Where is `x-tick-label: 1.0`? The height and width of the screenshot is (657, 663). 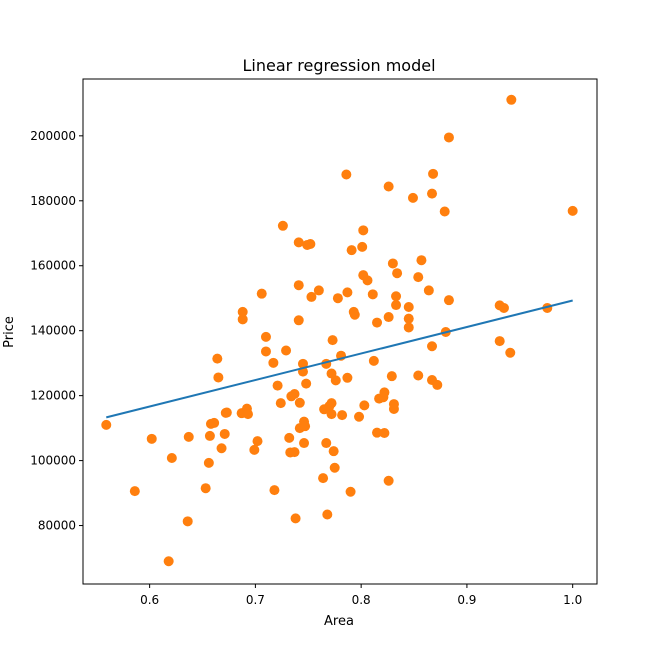 x-tick-label: 1.0 is located at coordinates (572, 600).